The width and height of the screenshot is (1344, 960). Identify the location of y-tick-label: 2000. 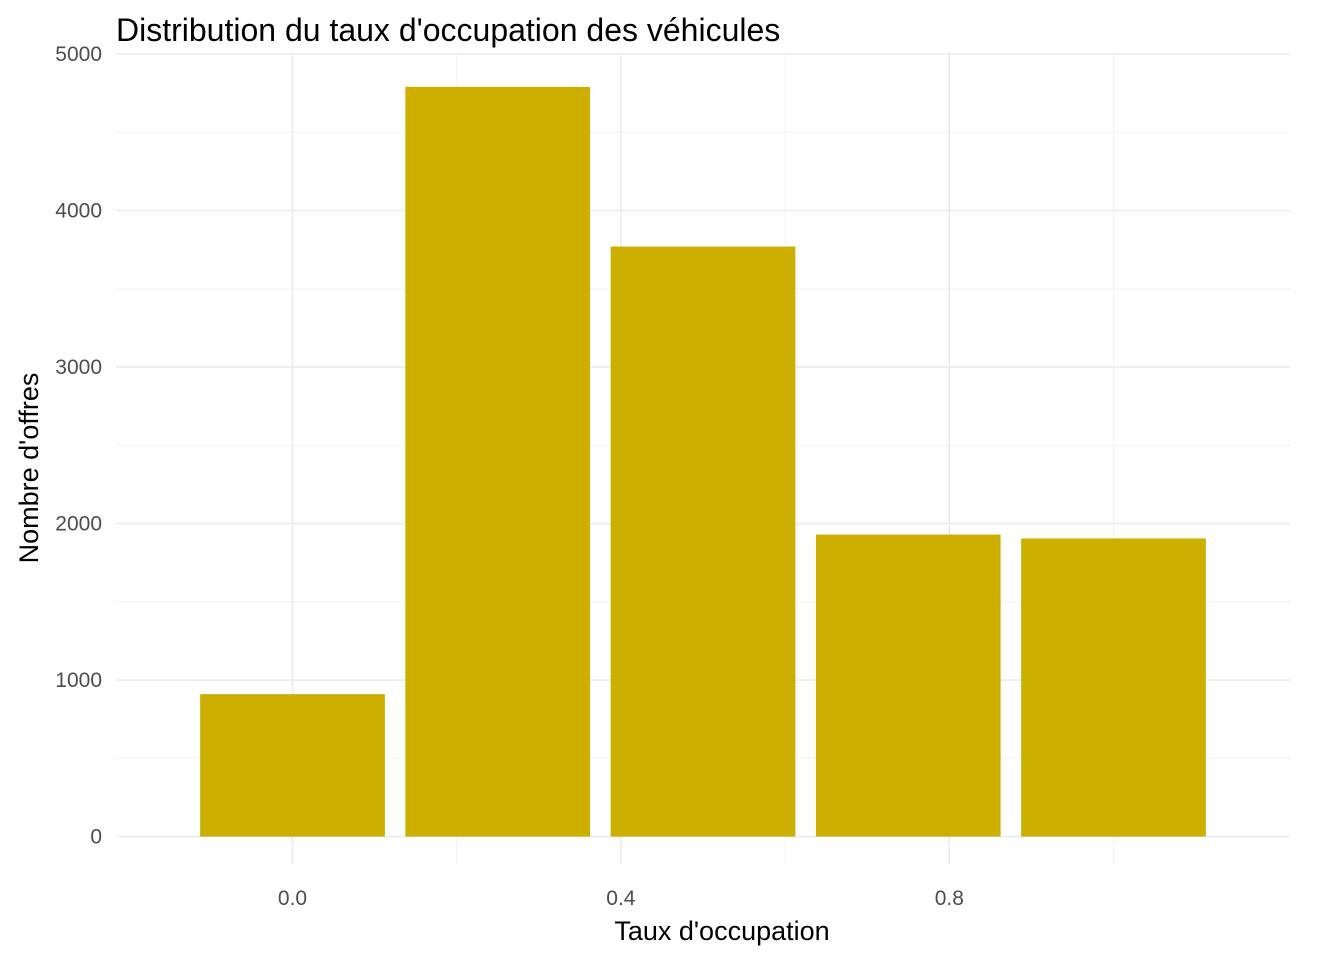
(78, 524).